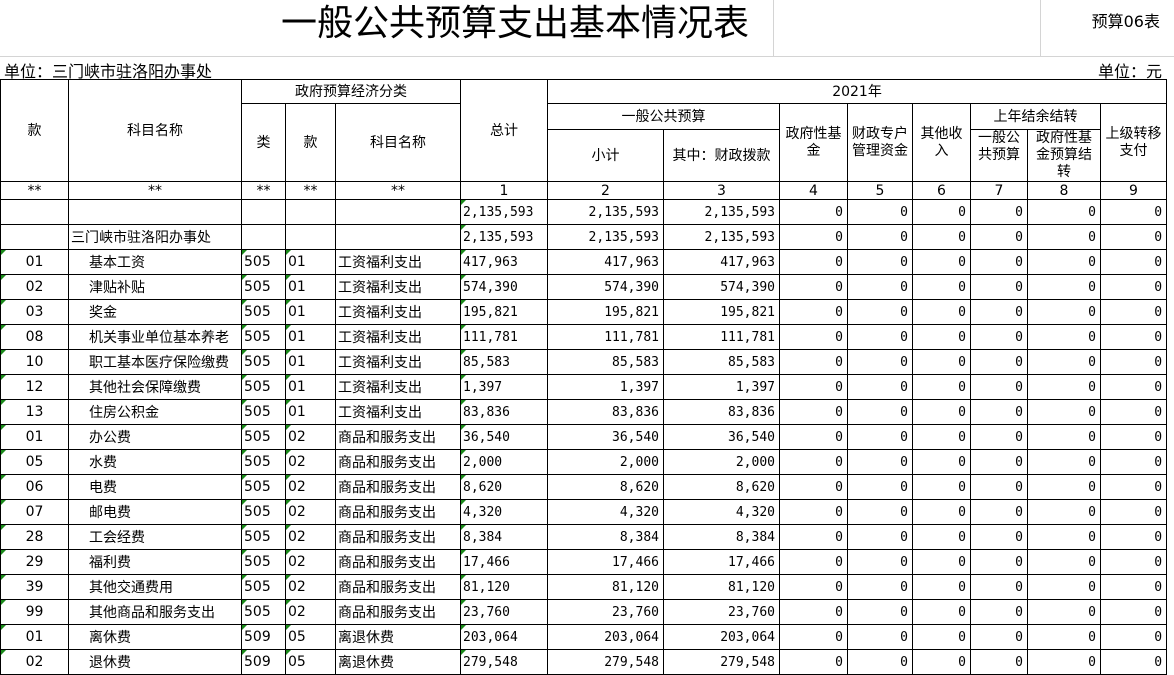 Image resolution: width=1174 pixels, height=675 pixels. I want to click on cell-subject-name: 机关事业单位基本养老, so click(155, 337).